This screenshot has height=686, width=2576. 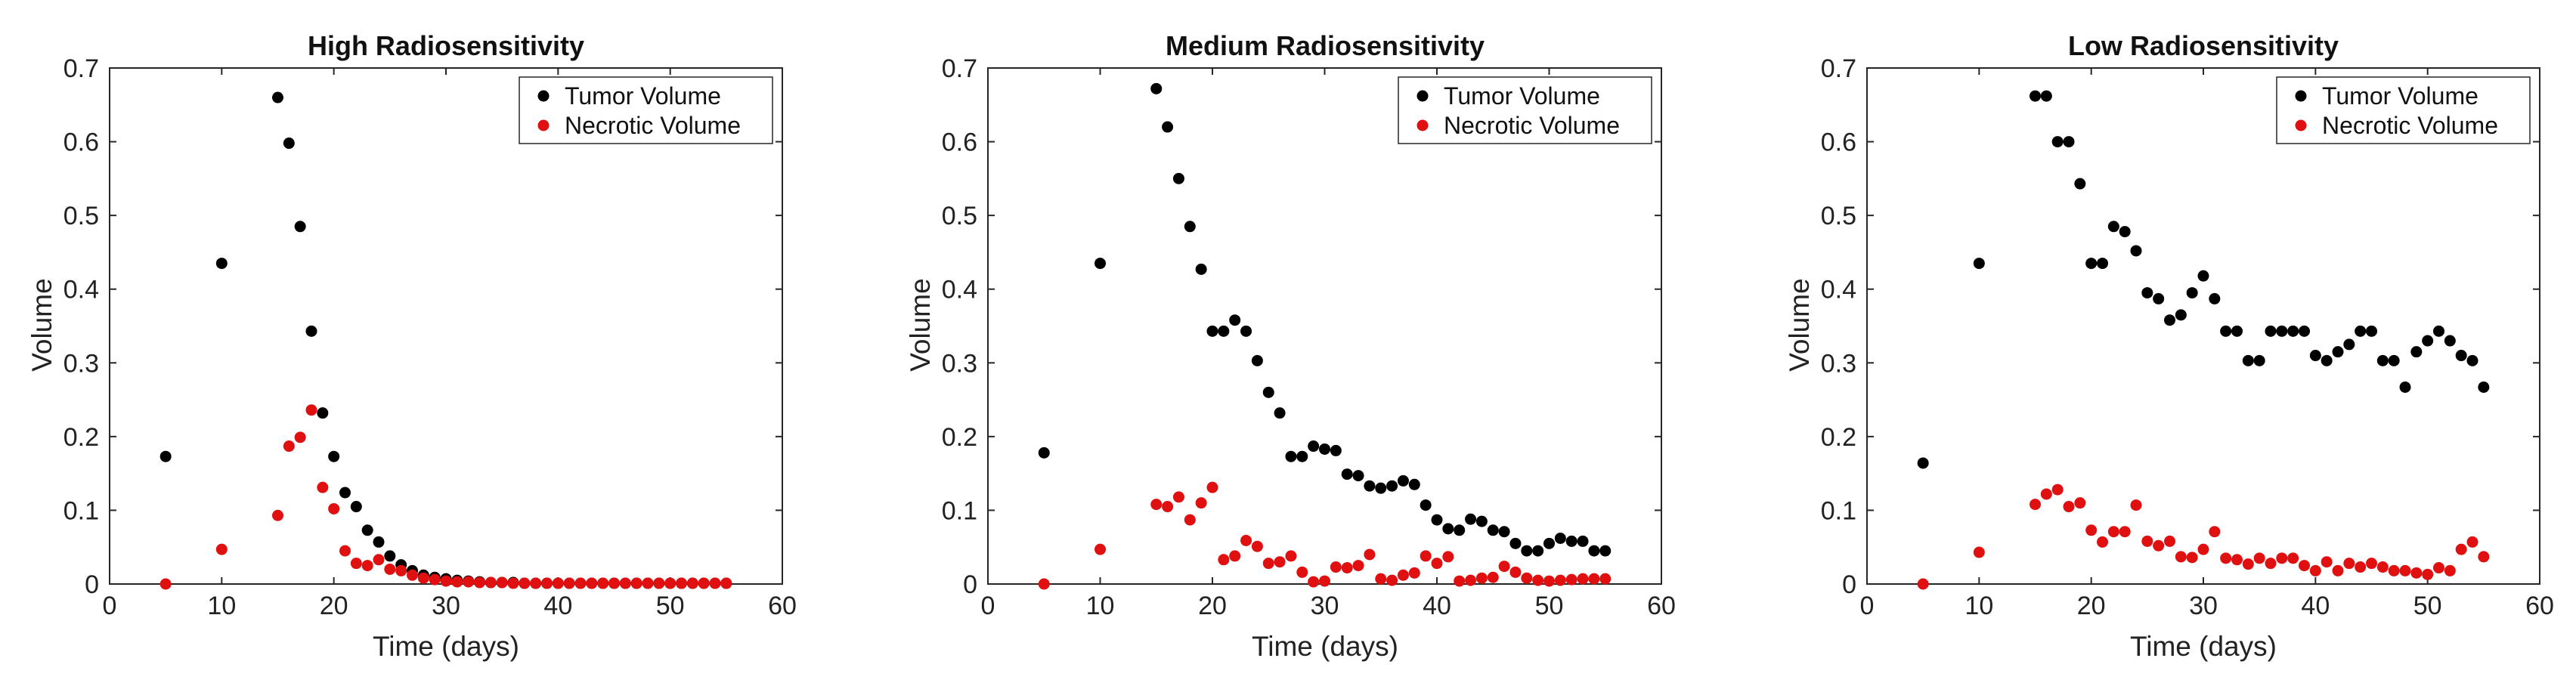 I want to click on y-tick-label: 0, so click(x=1849, y=584).